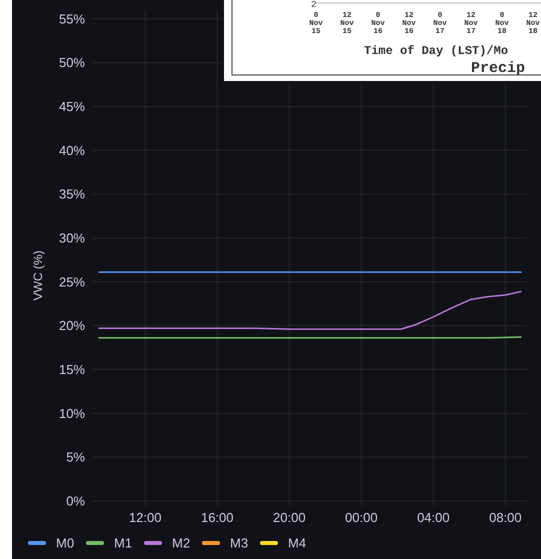 The image size is (541, 559). What do you see at coordinates (313, 5) in the screenshot?
I see `text: 2` at bounding box center [313, 5].